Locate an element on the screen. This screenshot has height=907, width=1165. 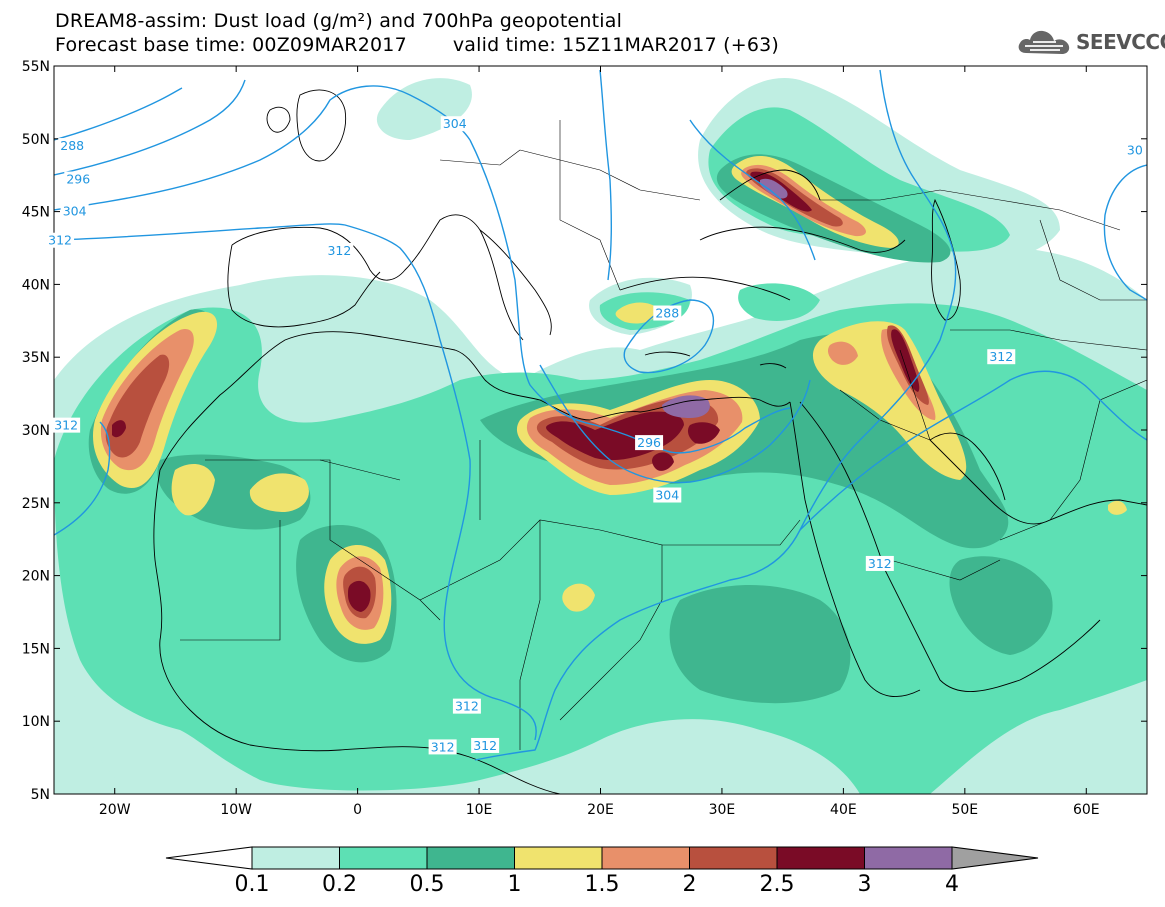
colorbar-level-label: 4 is located at coordinates (952, 884).